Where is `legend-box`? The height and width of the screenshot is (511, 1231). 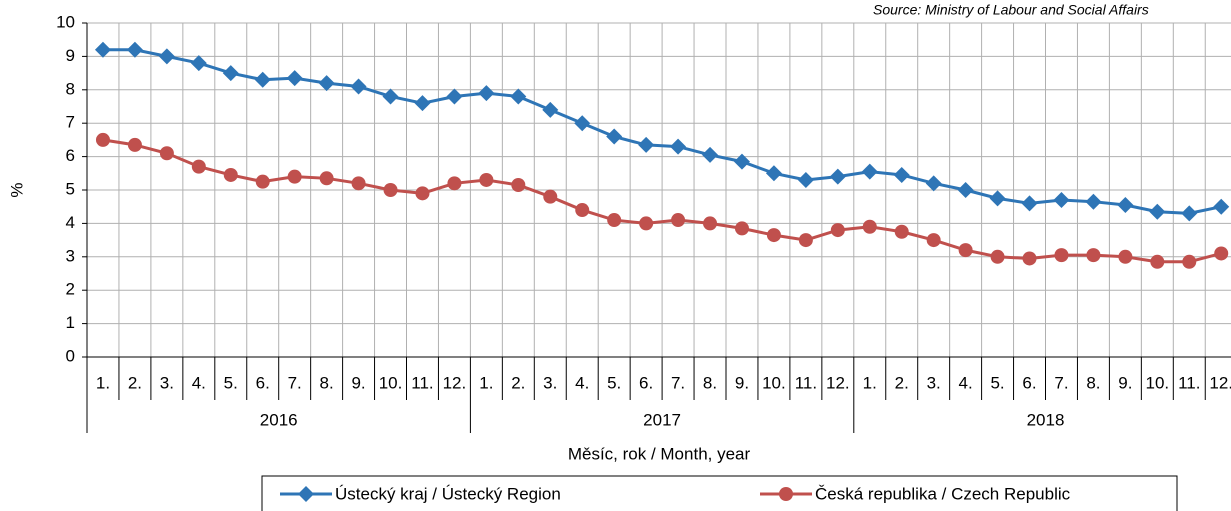 legend-box is located at coordinates (719, 493).